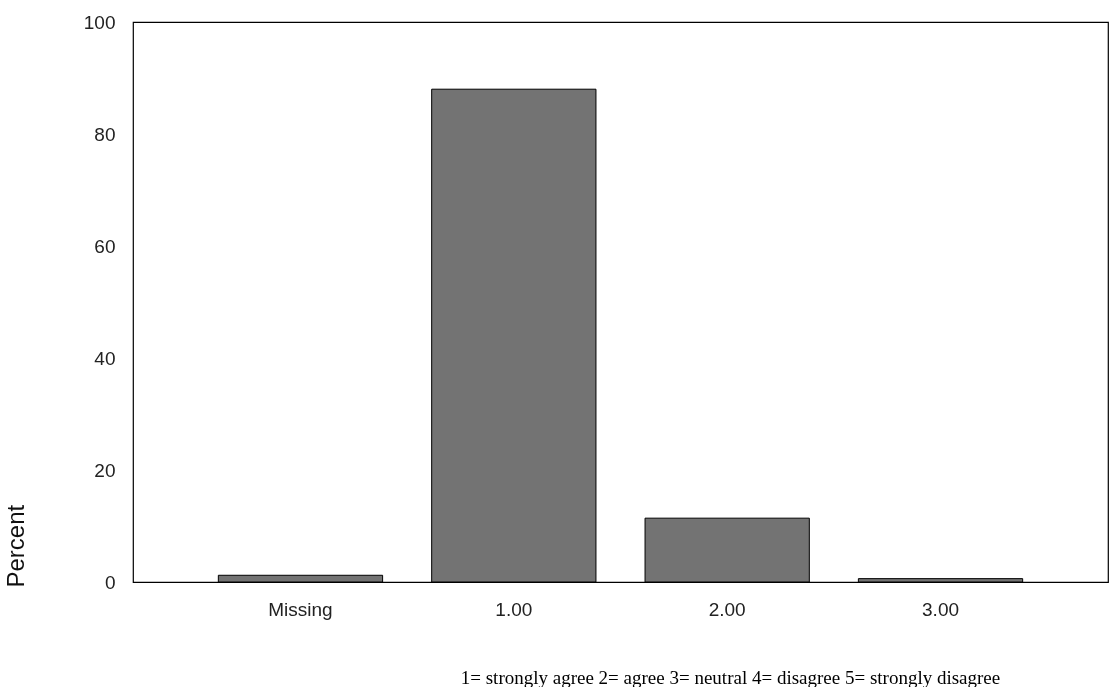 Image resolution: width=1110 pixels, height=687 pixels. Describe the element at coordinates (941, 609) in the screenshot. I see `x-tick-label: 3.00` at that location.